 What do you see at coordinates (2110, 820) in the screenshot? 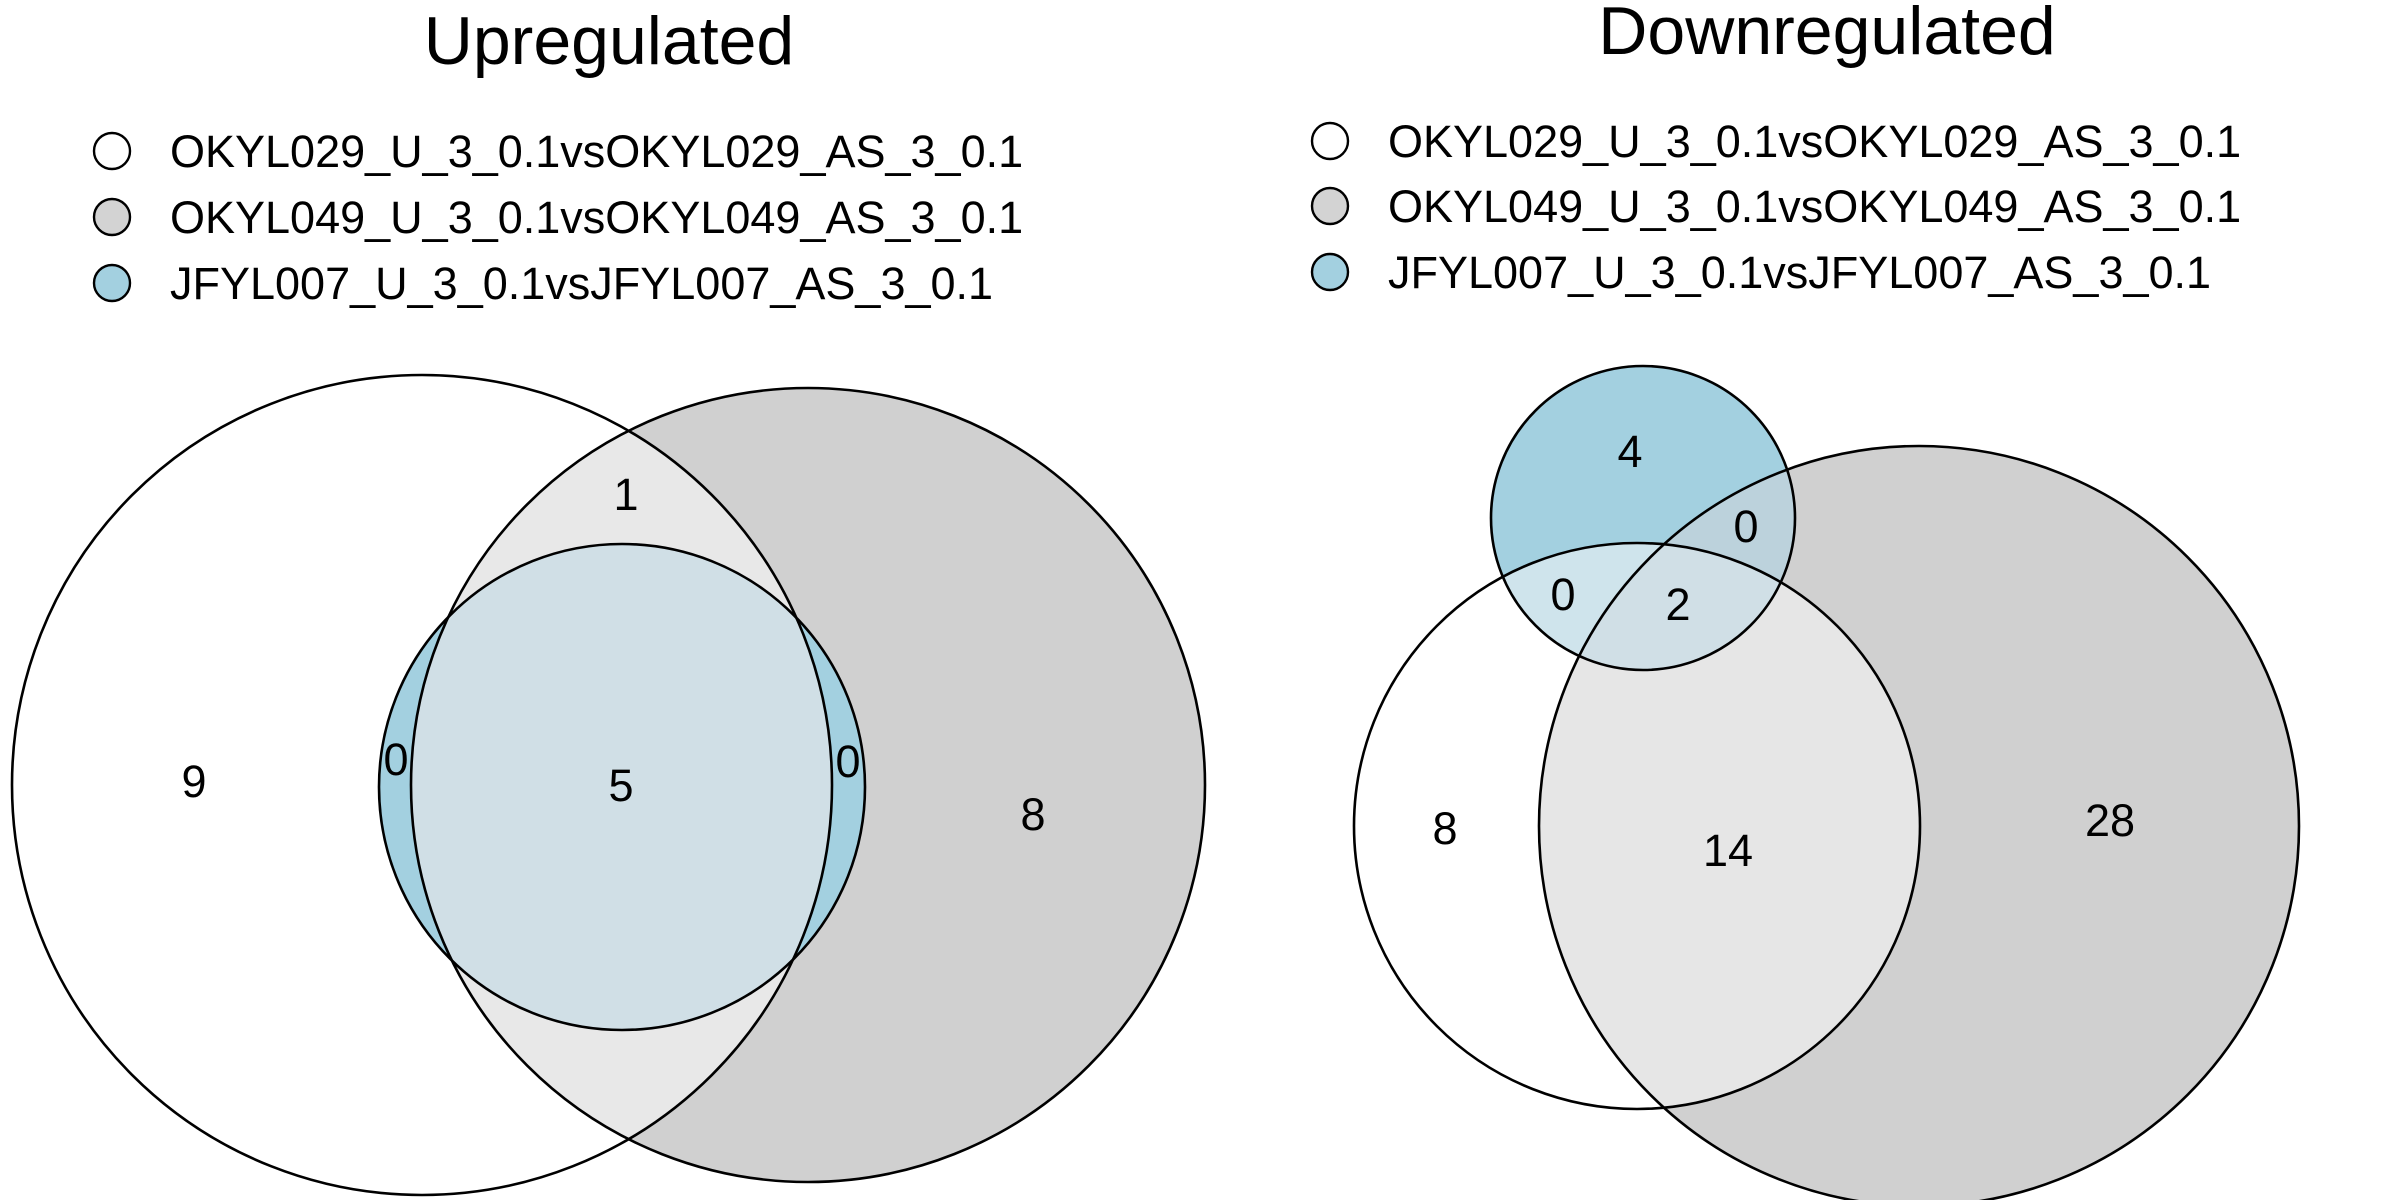
I see `region-count: 28` at bounding box center [2110, 820].